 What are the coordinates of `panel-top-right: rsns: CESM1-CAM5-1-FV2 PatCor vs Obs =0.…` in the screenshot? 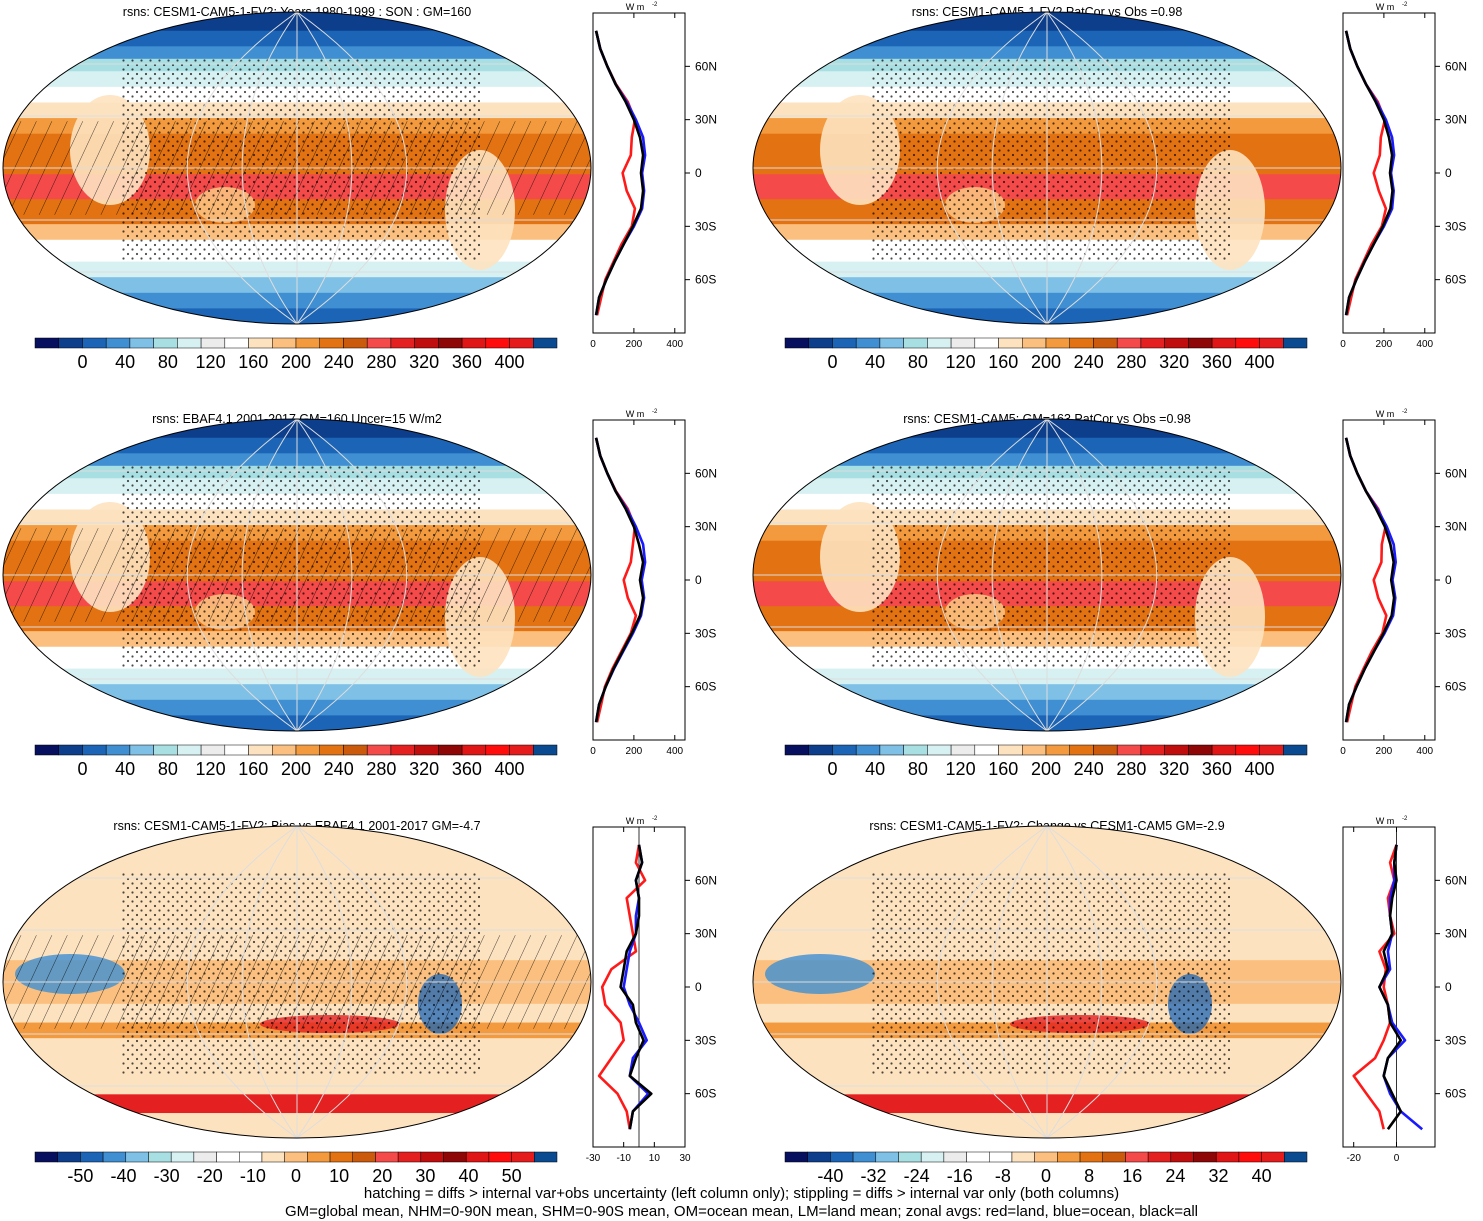 It's located at (1109, 187).